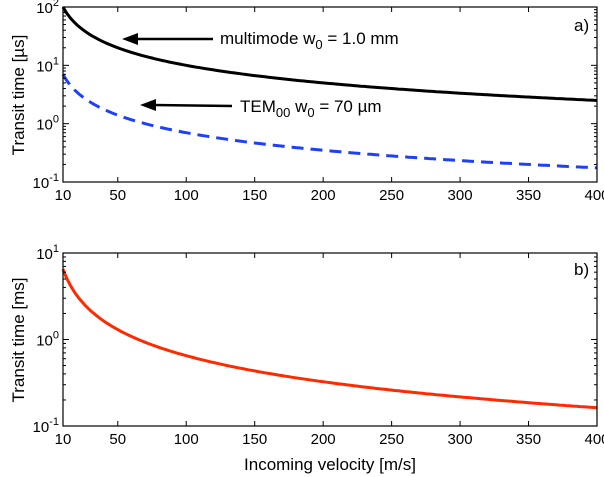 This screenshot has width=604, height=477. I want to click on annotation-multimode: multimode w0 = 1.0 mm, so click(309, 40).